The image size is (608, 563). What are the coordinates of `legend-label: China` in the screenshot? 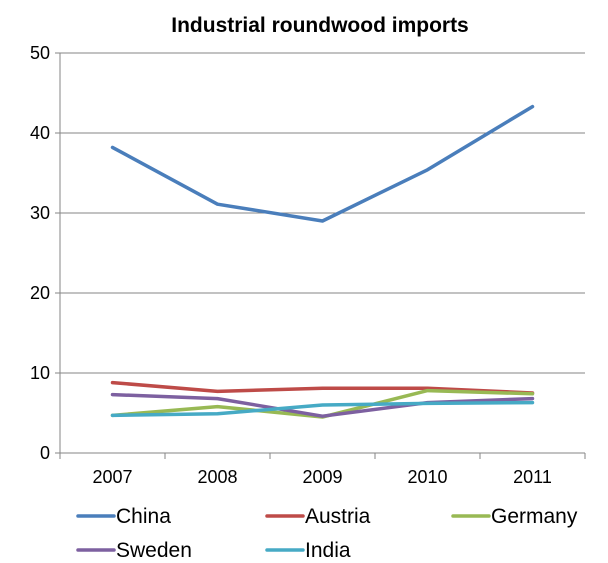 It's located at (143, 516).